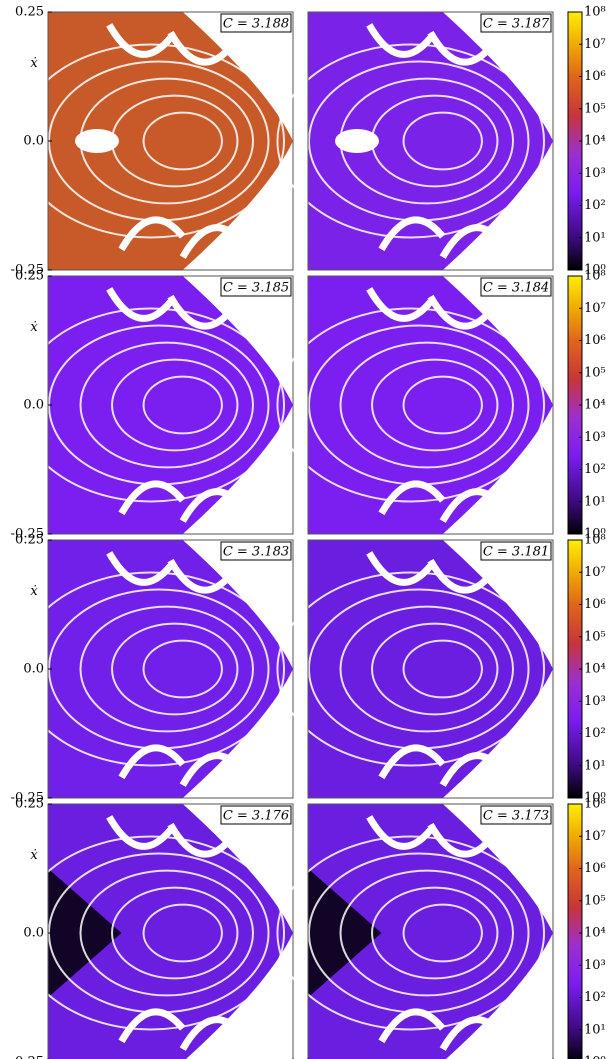  I want to click on colorbar-tick-label: 10⁰, so click(595, 534).